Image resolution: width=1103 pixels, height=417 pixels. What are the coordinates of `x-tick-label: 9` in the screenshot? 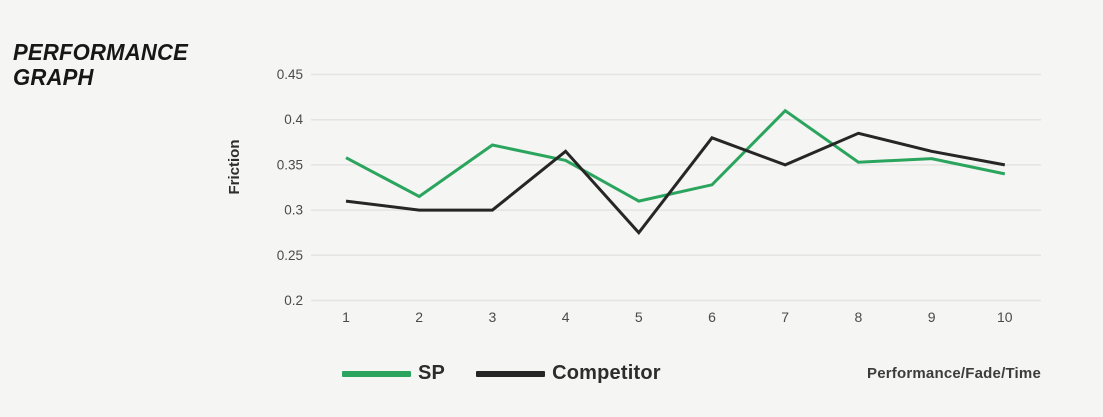 It's located at (932, 317).